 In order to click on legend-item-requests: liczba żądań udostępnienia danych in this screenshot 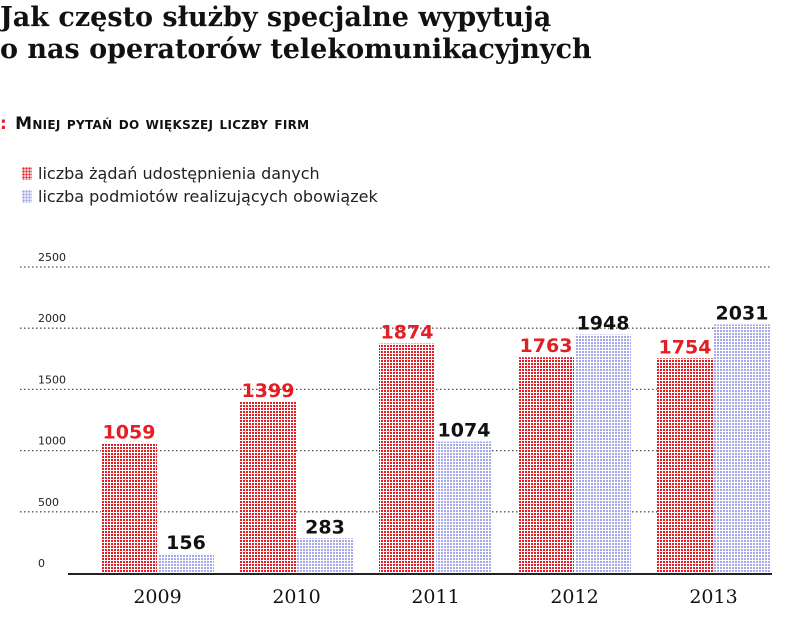, I will do `click(200, 173)`.